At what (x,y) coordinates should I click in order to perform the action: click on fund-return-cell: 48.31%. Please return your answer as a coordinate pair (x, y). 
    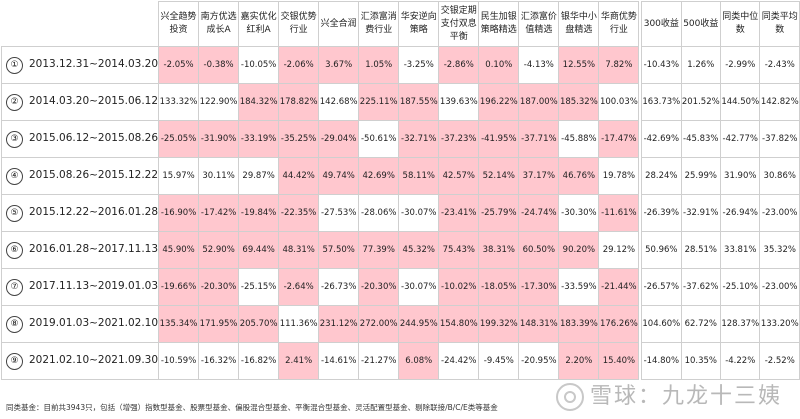
    Looking at the image, I should click on (299, 250).